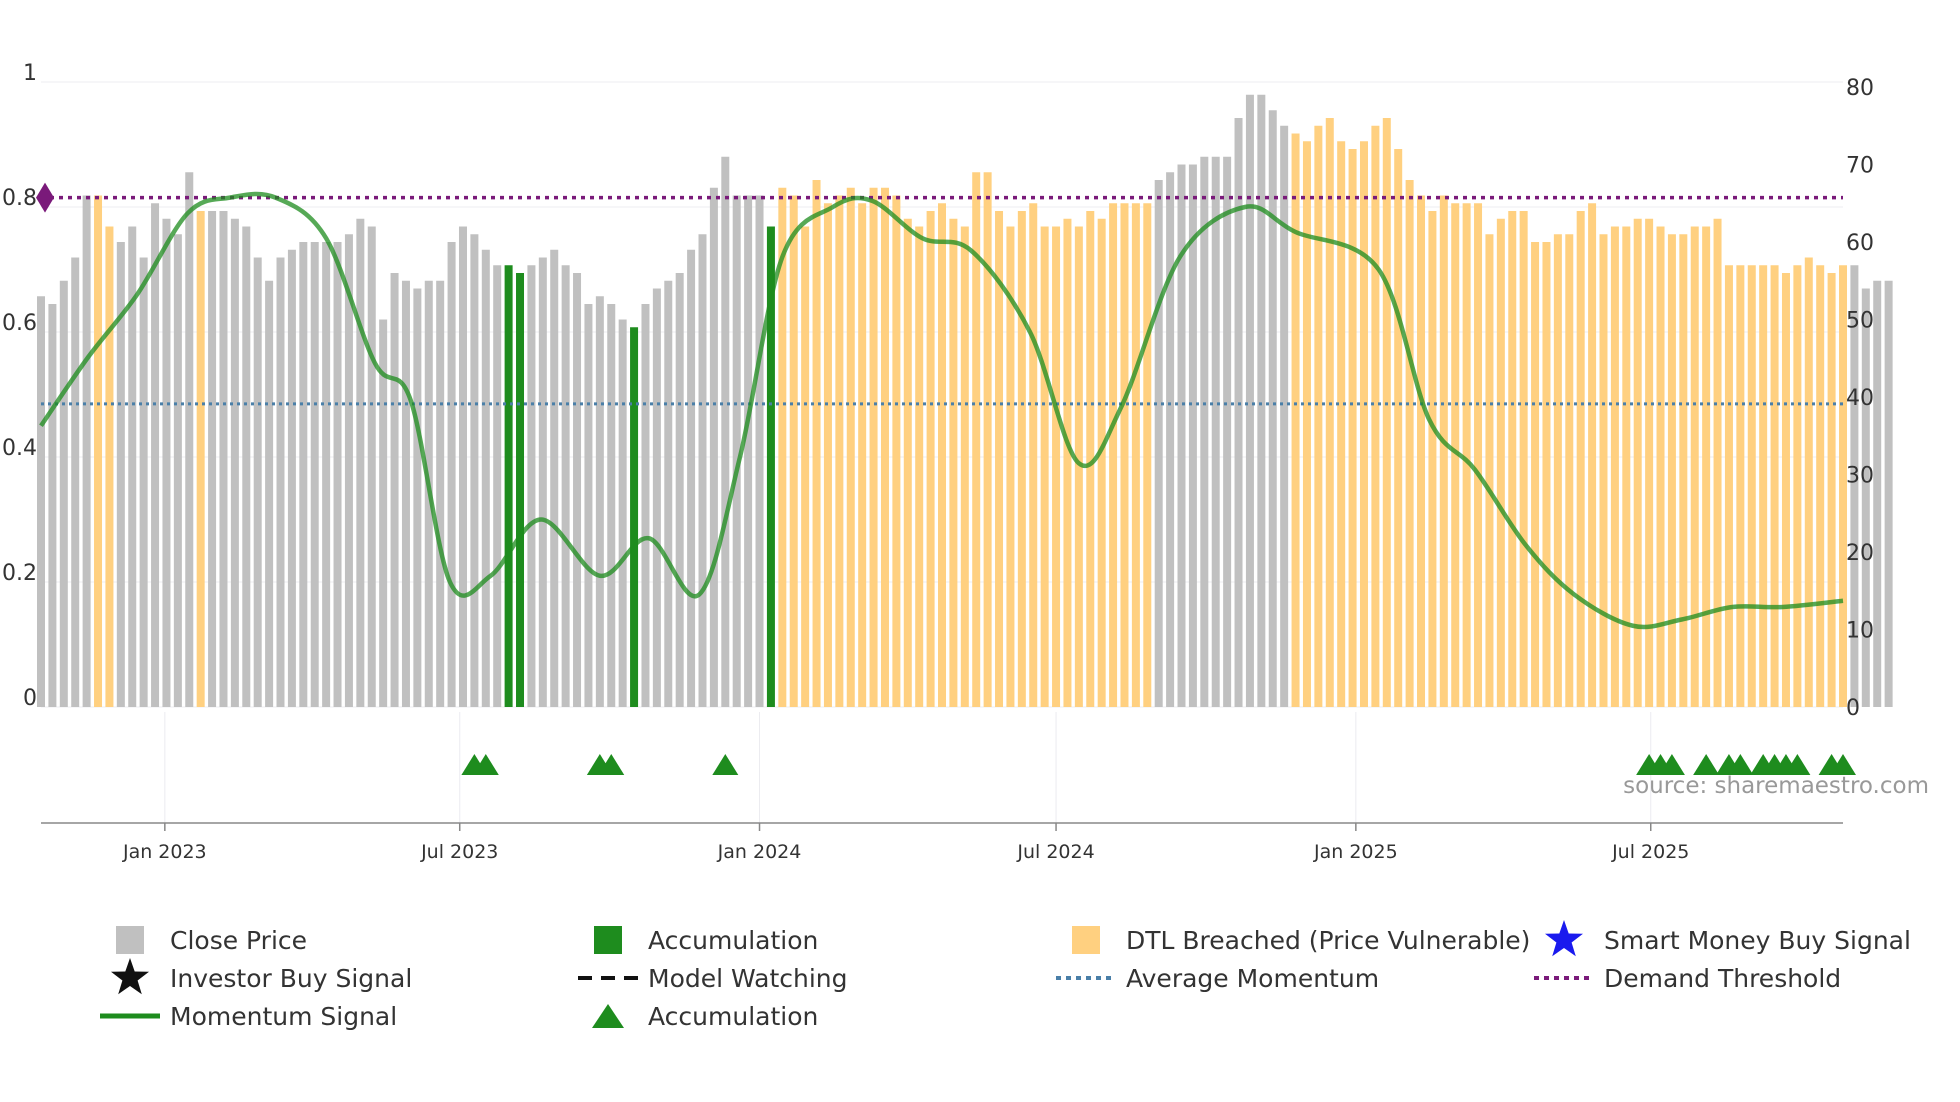 The height and width of the screenshot is (1102, 1960). I want to click on legend-label: Accumulation, so click(733, 1016).